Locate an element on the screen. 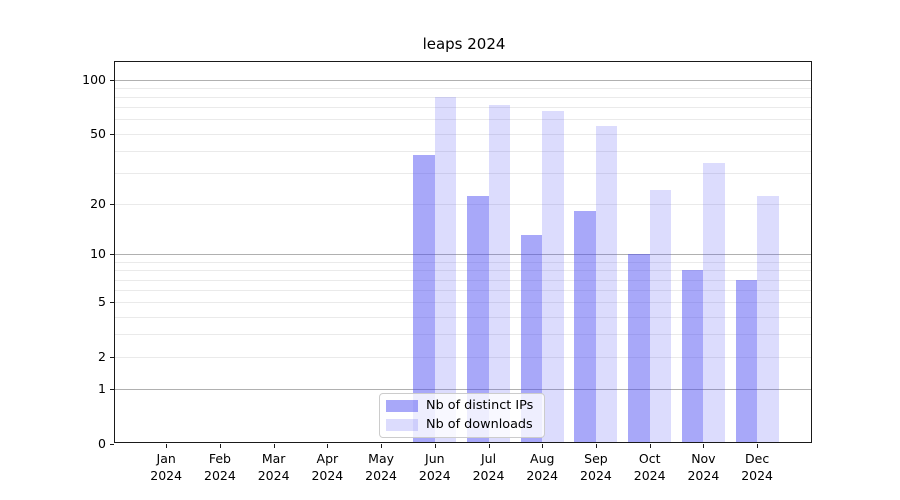 Image resolution: width=900 pixels, height=500 pixels. bar-downloads-aug is located at coordinates (553, 277).